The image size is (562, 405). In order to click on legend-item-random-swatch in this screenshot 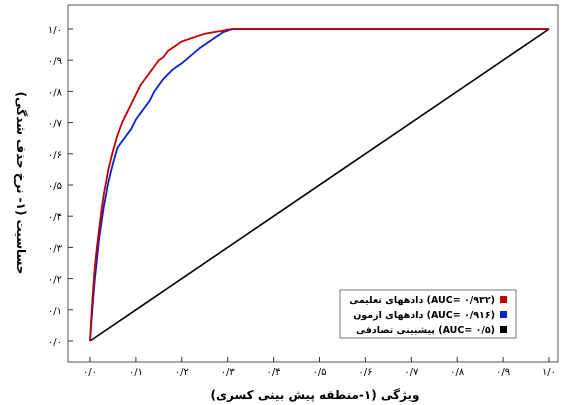, I will do `click(503, 329)`.